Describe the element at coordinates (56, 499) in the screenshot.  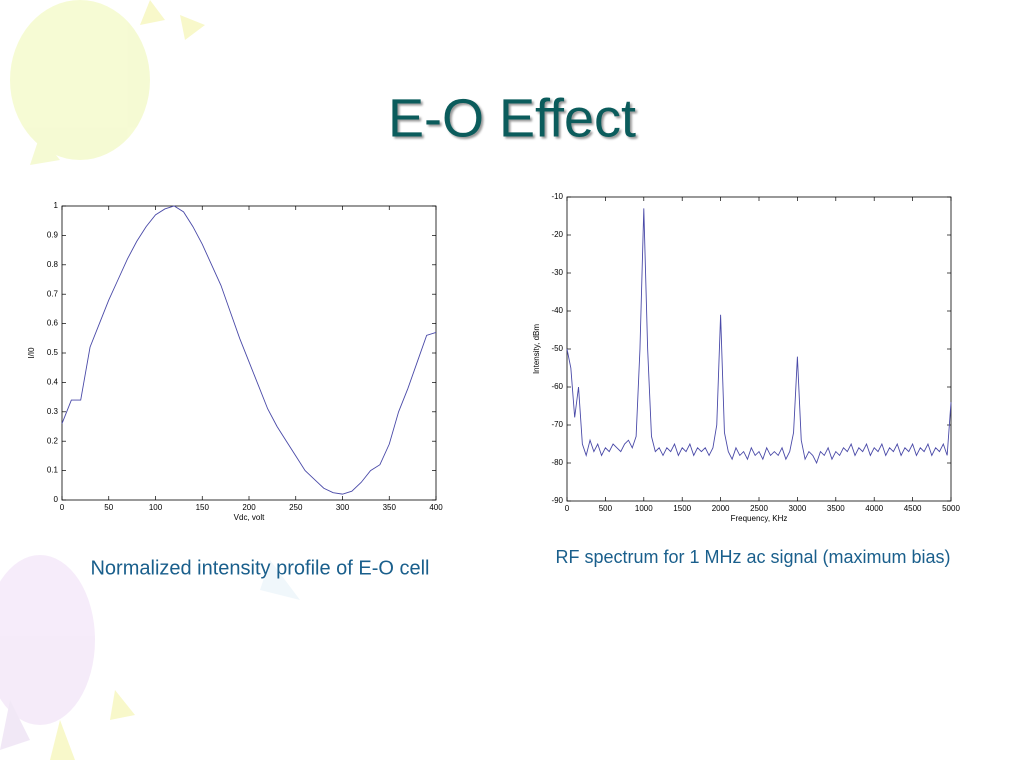
I see `y-tick-label: 0` at that location.